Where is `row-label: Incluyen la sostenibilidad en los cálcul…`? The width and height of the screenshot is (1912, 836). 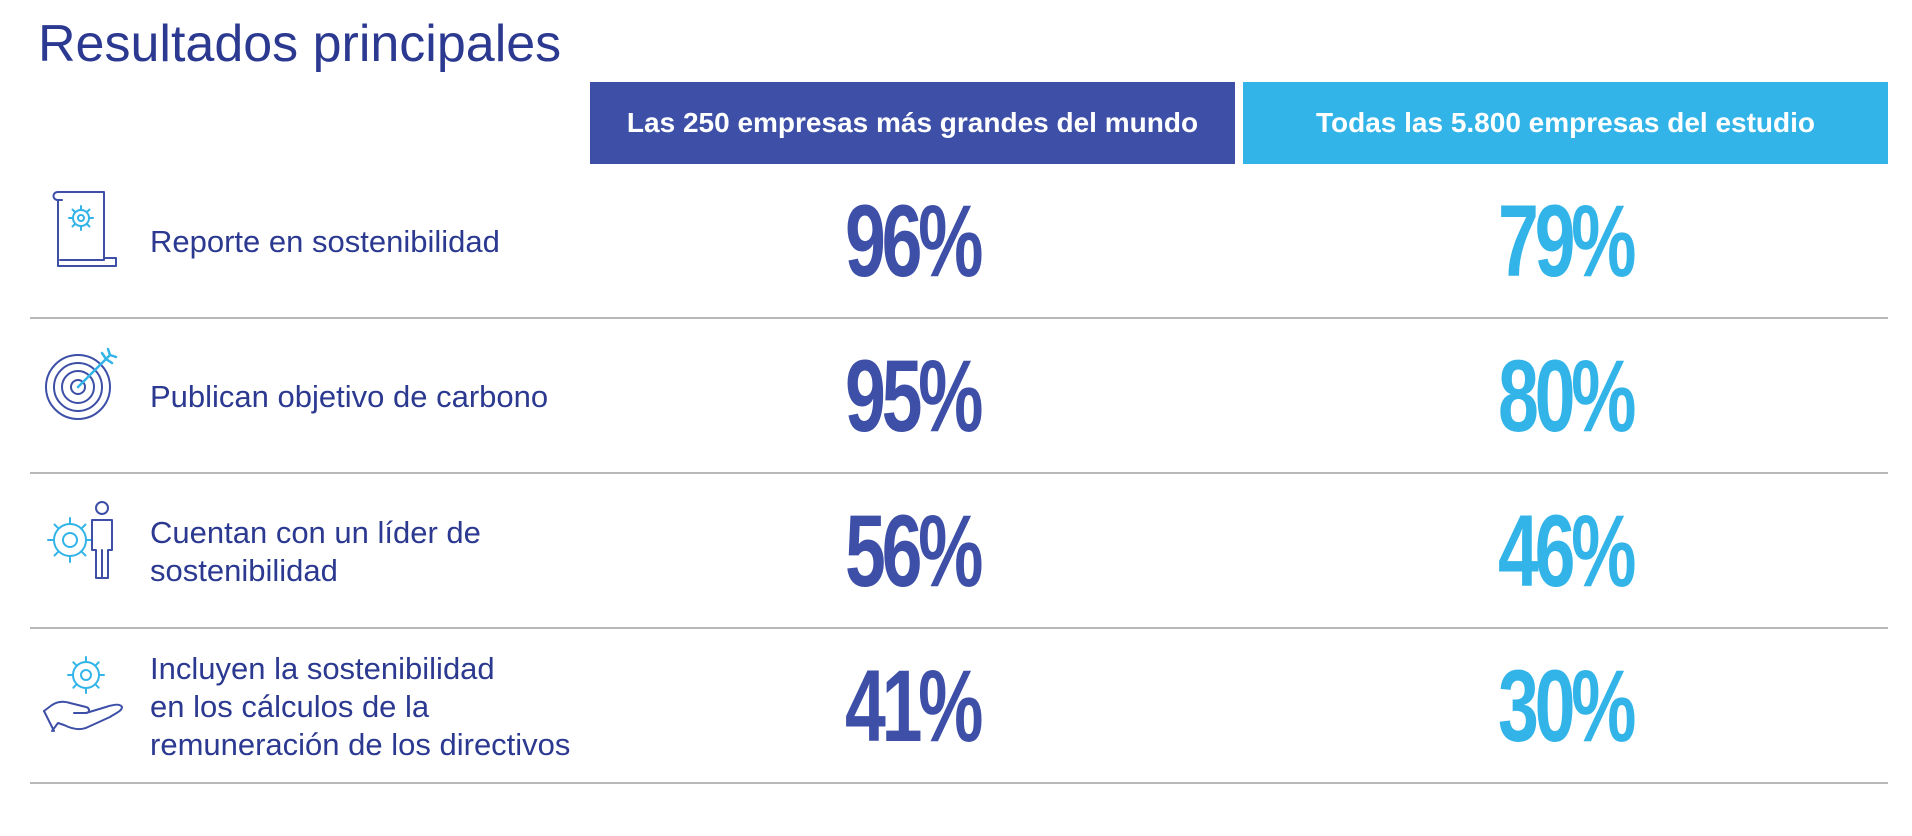
row-label: Incluyen la sostenibilidad en los cálcul… is located at coordinates (380, 706).